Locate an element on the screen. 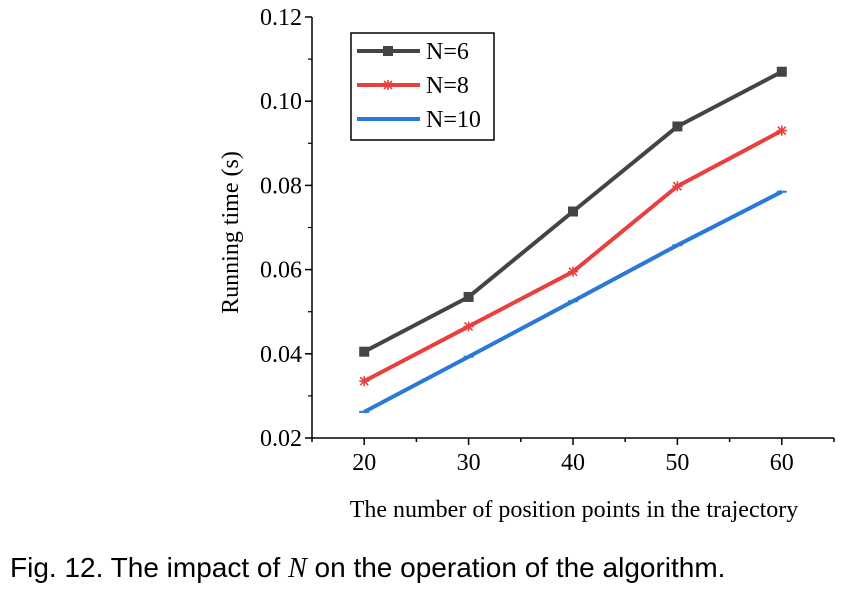 This screenshot has width=851, height=594. legend-label-1: N=8 is located at coordinates (447, 86).